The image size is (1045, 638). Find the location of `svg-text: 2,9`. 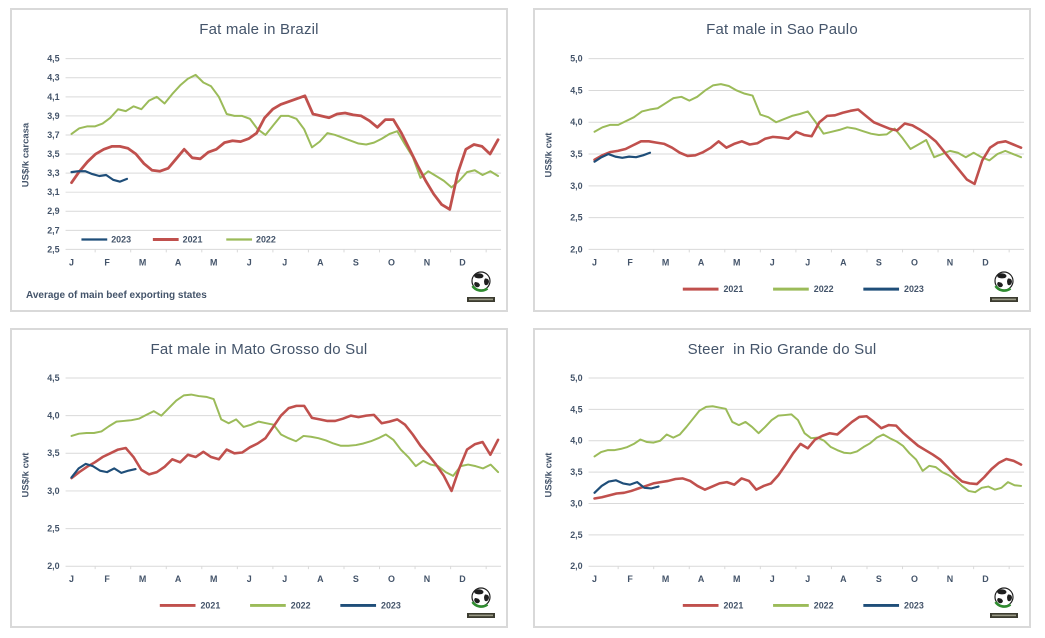

svg-text: 2,9 is located at coordinates (53, 211).